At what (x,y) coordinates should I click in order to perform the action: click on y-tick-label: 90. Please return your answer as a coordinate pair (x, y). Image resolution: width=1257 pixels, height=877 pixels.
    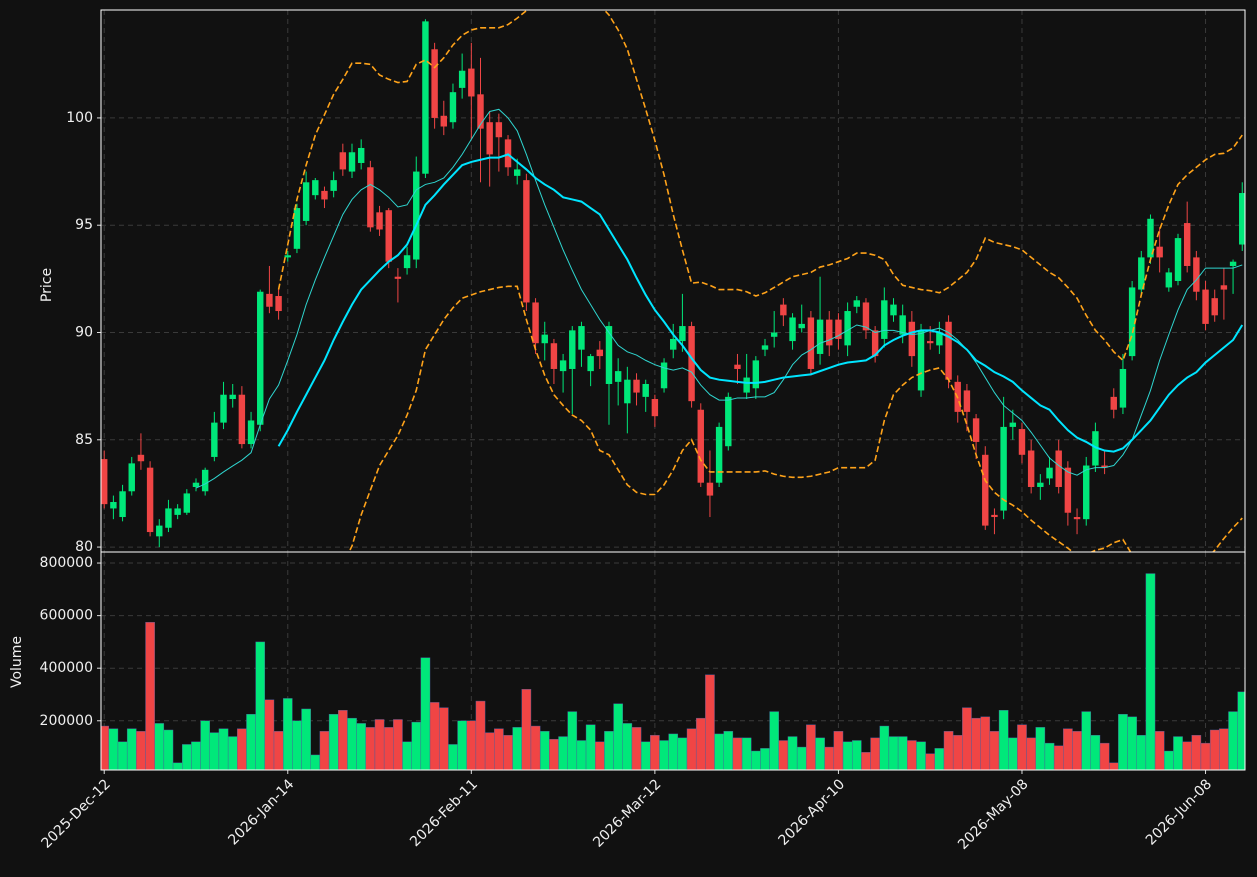
    Looking at the image, I should click on (84, 332).